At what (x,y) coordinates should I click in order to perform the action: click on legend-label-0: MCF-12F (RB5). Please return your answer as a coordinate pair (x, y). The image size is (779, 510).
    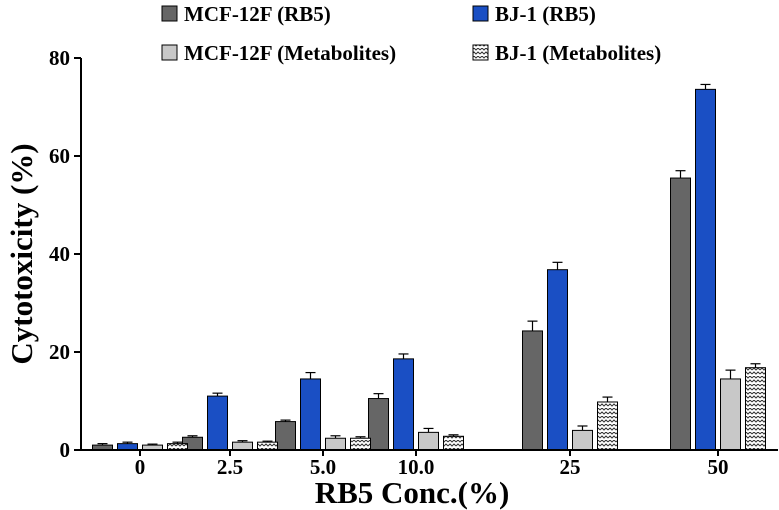
    Looking at the image, I should click on (257, 14).